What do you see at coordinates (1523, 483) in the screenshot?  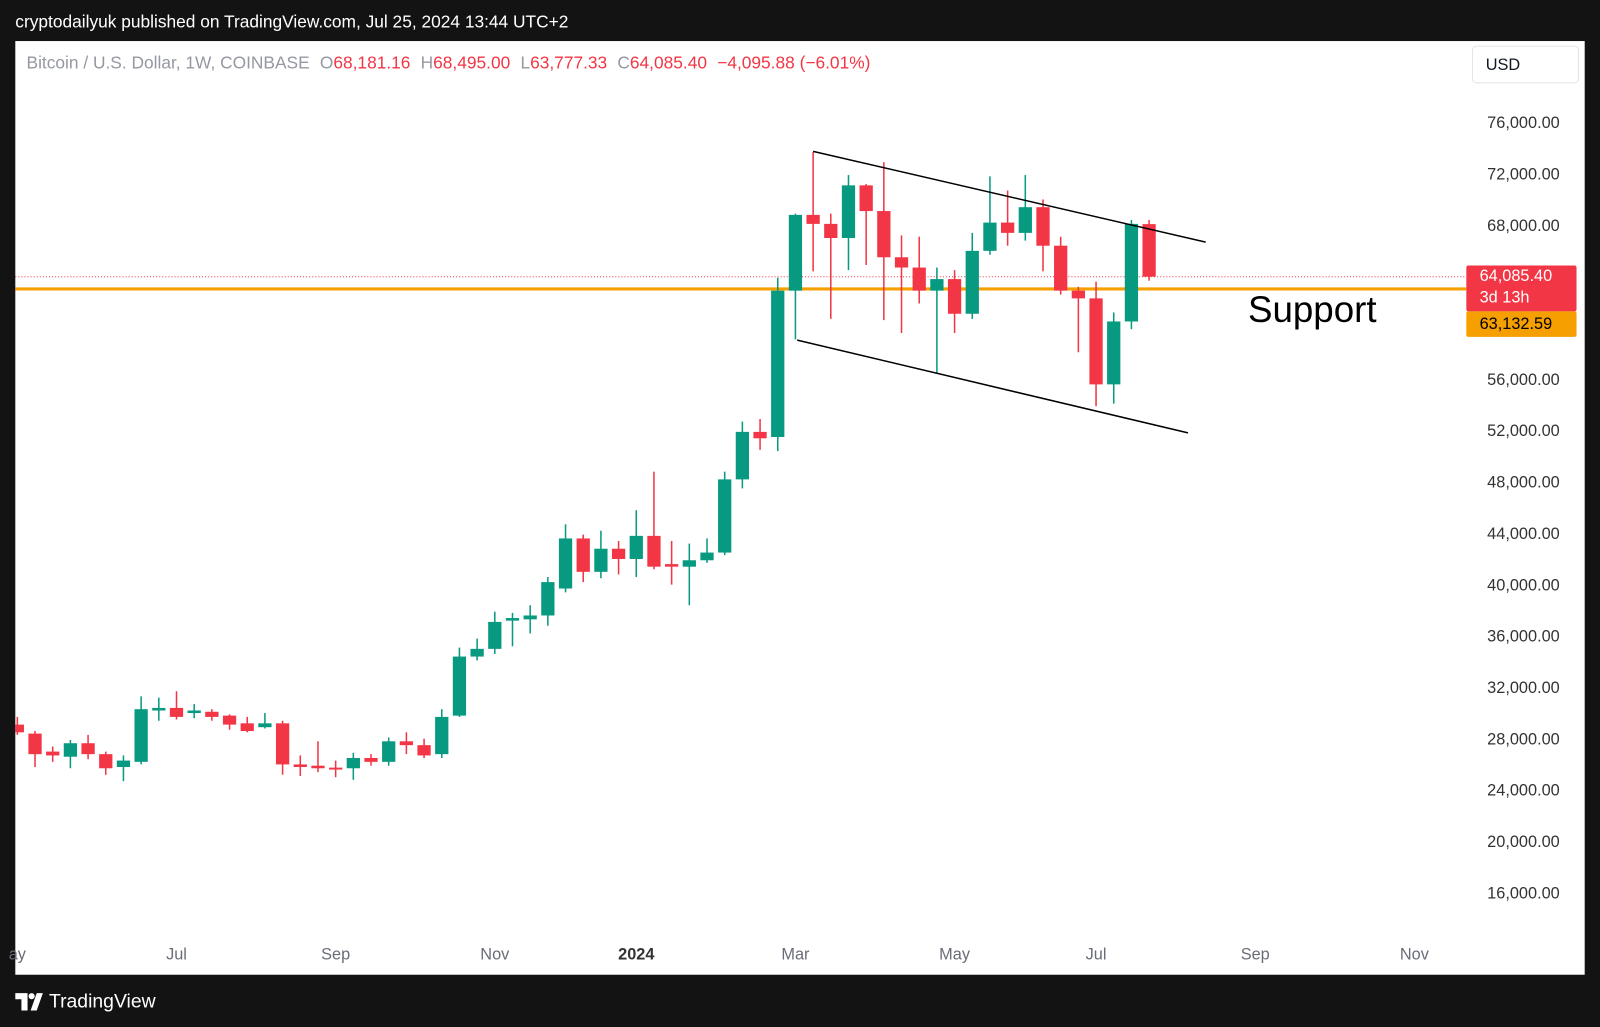 I see `y-tick-label: 48,000.00` at bounding box center [1523, 483].